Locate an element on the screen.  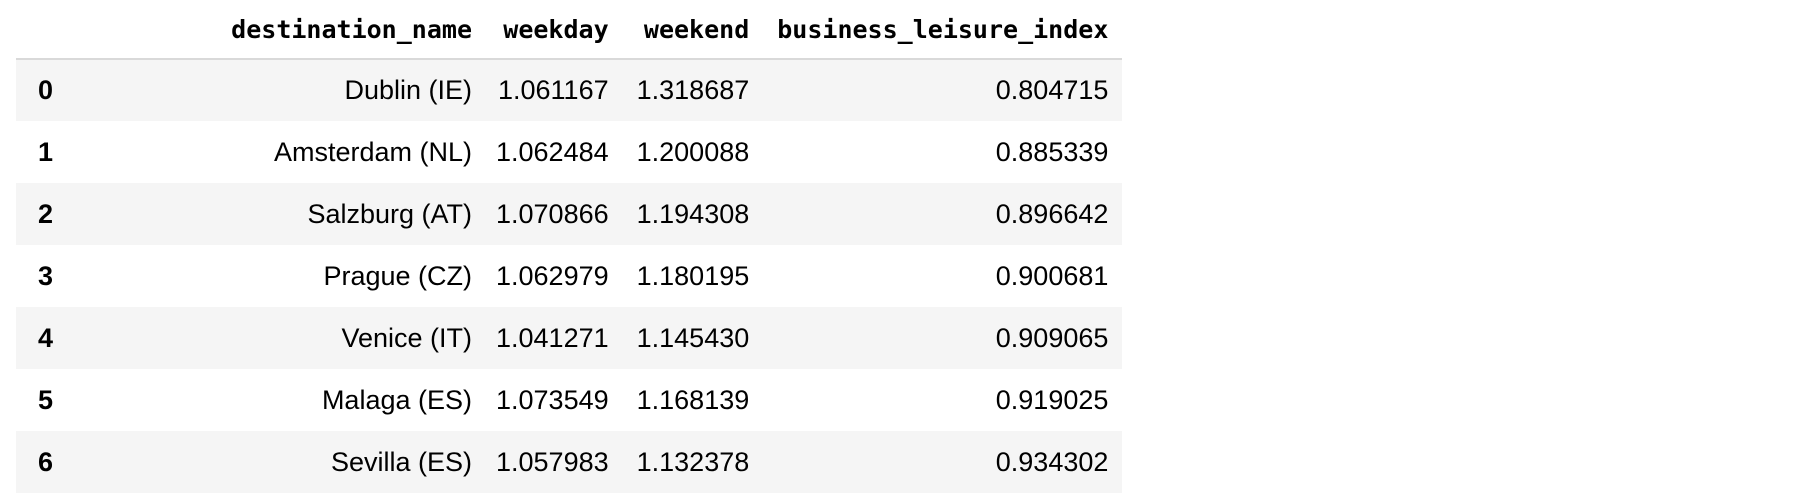
cell-weekend: 1.200088 is located at coordinates (693, 151).